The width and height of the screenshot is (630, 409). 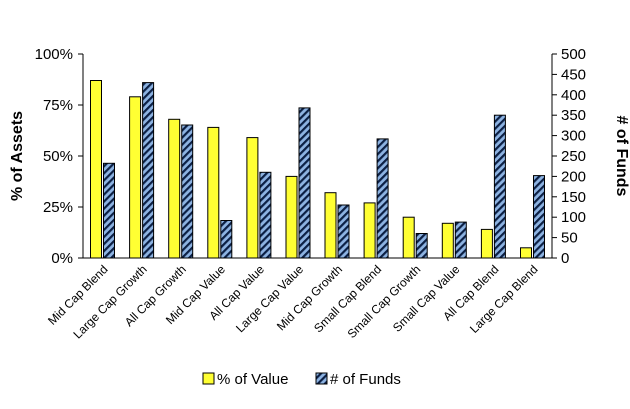 I want to click on x-tick-label: Large Cap Blend, so click(x=504, y=299).